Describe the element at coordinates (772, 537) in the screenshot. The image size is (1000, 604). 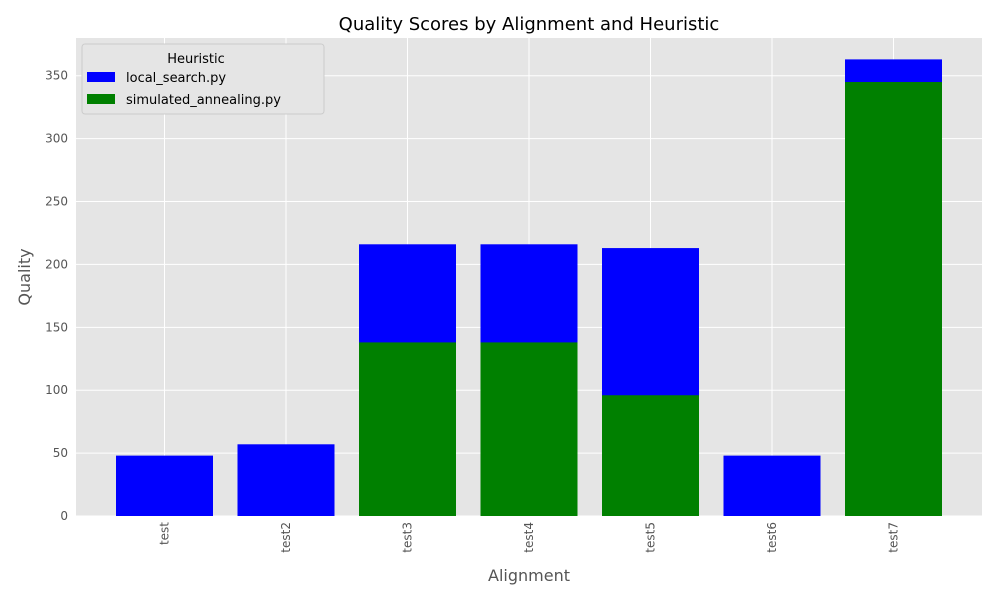
I see `x-tick-label: test6` at that location.